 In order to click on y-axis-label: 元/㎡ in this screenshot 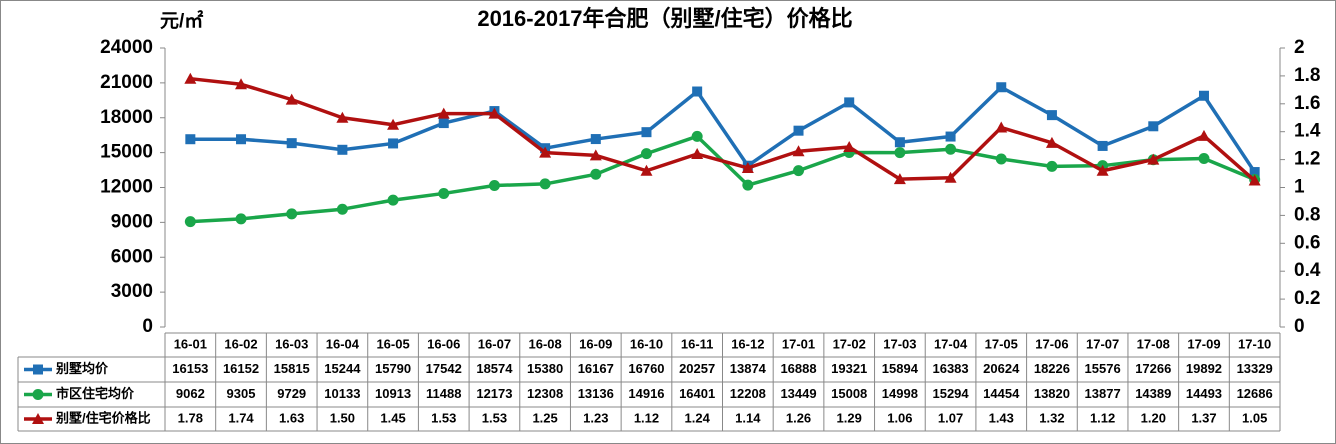, I will do `click(181, 20)`.